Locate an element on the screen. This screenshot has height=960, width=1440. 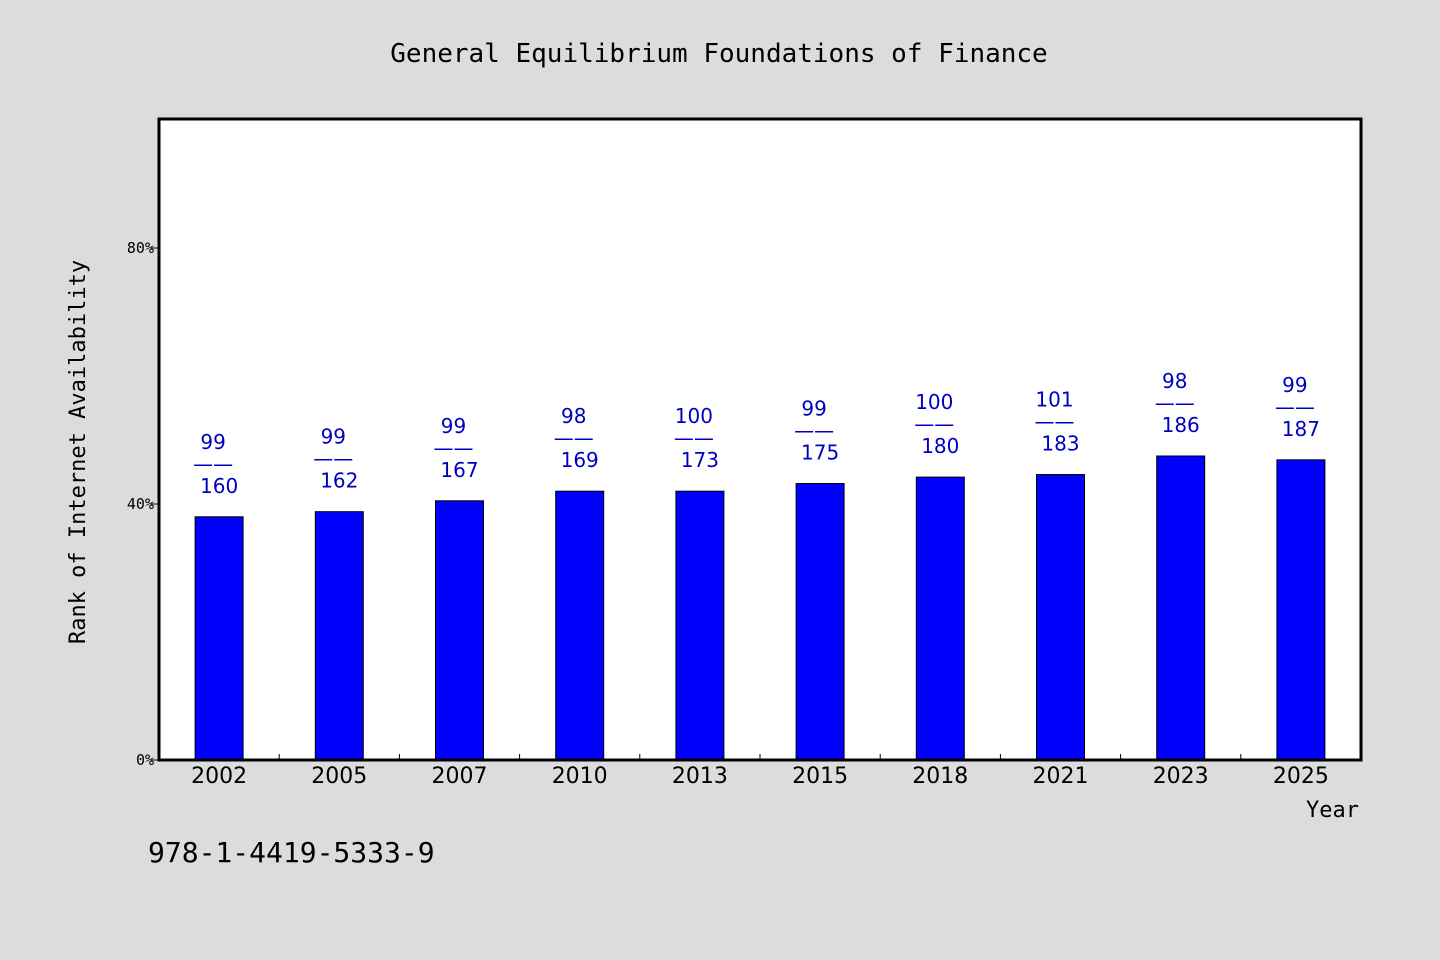
bar-2025 is located at coordinates (1301, 610).